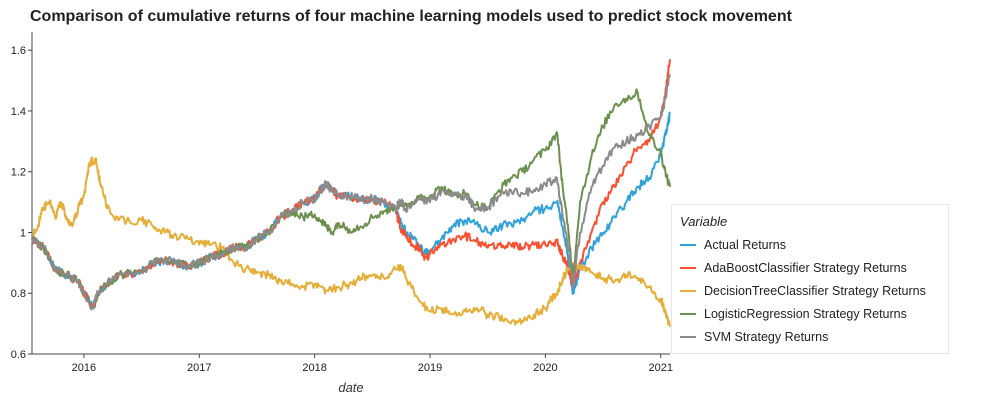 The image size is (1000, 400). I want to click on legend-label: AdaBoostClassifier Strategy Returns, so click(805, 268).